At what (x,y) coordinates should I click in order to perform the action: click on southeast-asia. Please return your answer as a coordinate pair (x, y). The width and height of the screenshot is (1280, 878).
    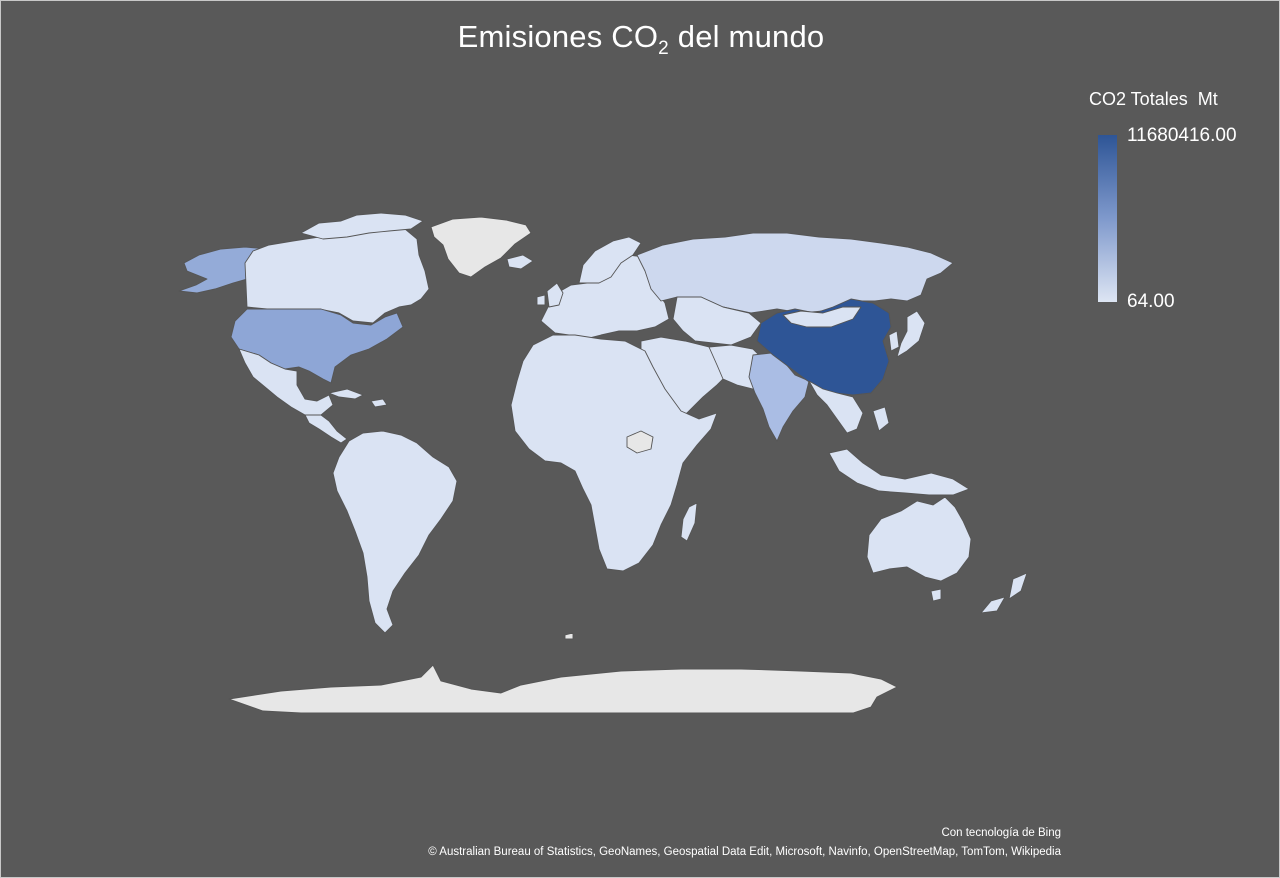
    Looking at the image, I should click on (836, 407).